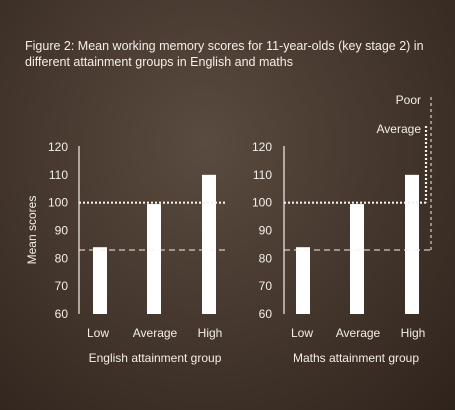 The width and height of the screenshot is (455, 410). What do you see at coordinates (399, 129) in the screenshot?
I see `annotation-average: Average` at bounding box center [399, 129].